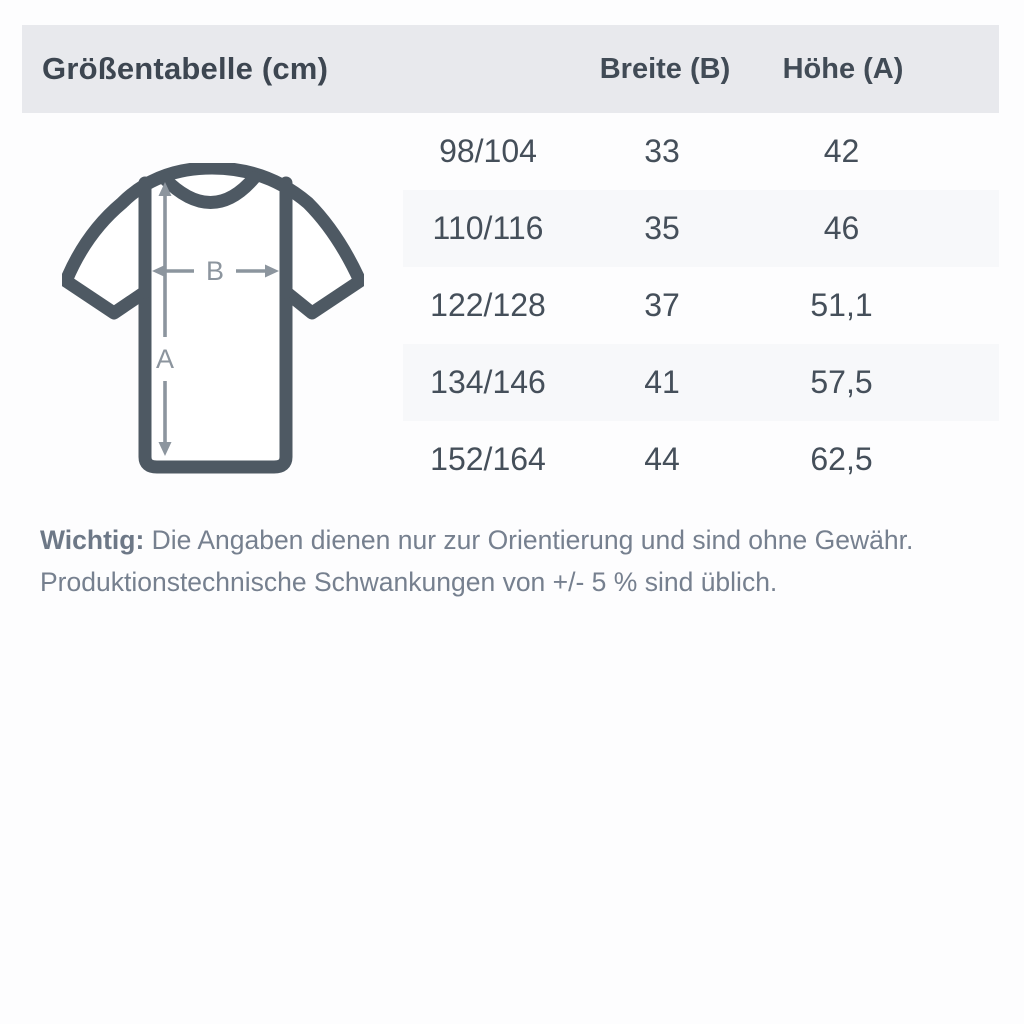 This screenshot has height=1024, width=1024. Describe the element at coordinates (488, 382) in the screenshot. I see `size-cell: 134/146` at that location.